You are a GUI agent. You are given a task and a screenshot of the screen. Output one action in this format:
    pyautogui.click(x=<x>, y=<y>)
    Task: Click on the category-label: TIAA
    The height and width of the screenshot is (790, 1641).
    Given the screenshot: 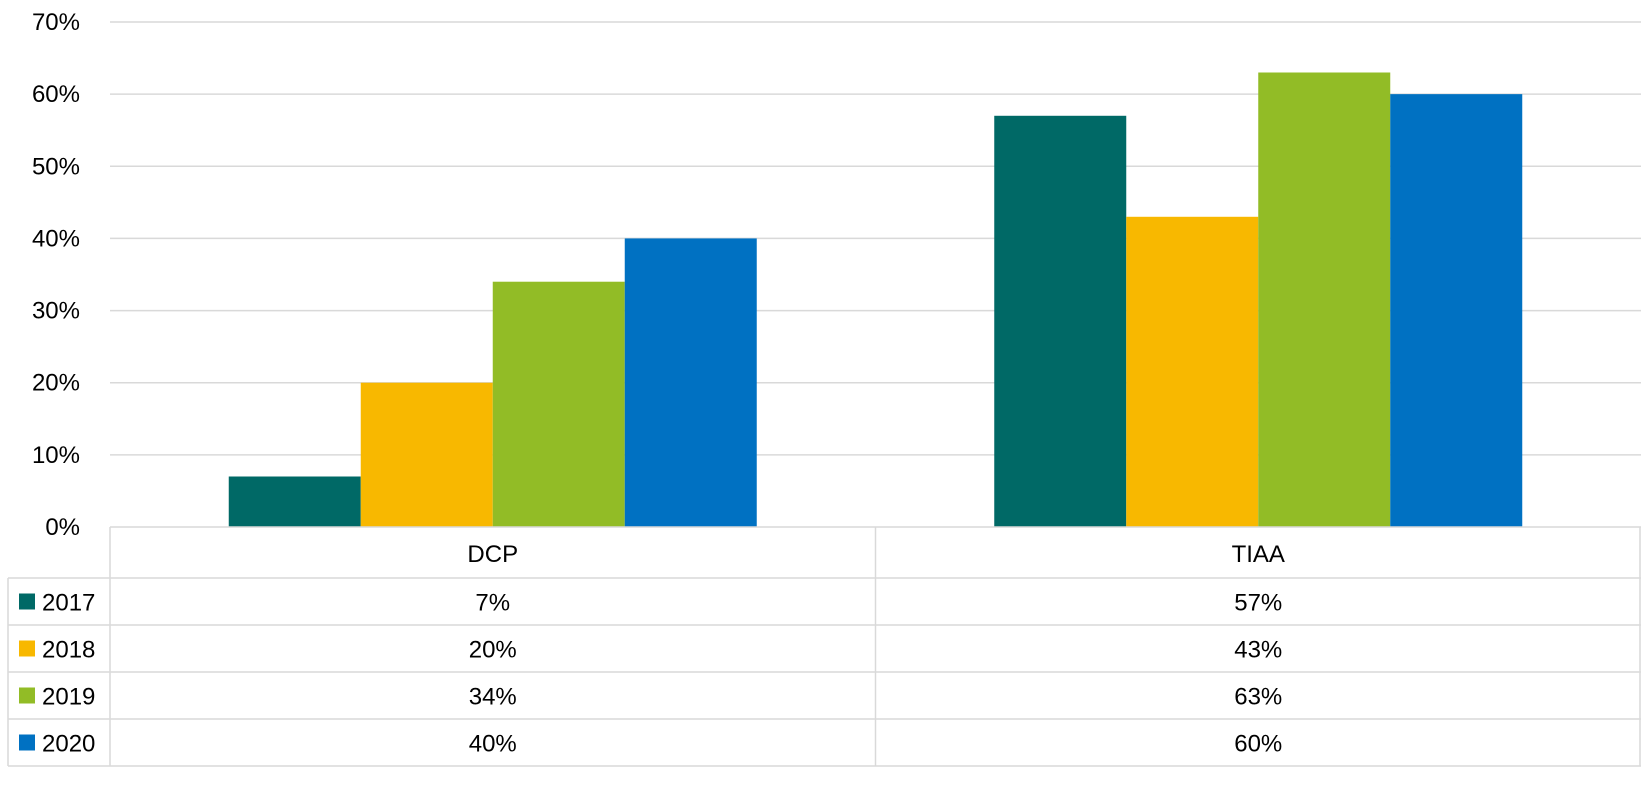 What is the action you would take?
    pyautogui.click(x=1258, y=554)
    